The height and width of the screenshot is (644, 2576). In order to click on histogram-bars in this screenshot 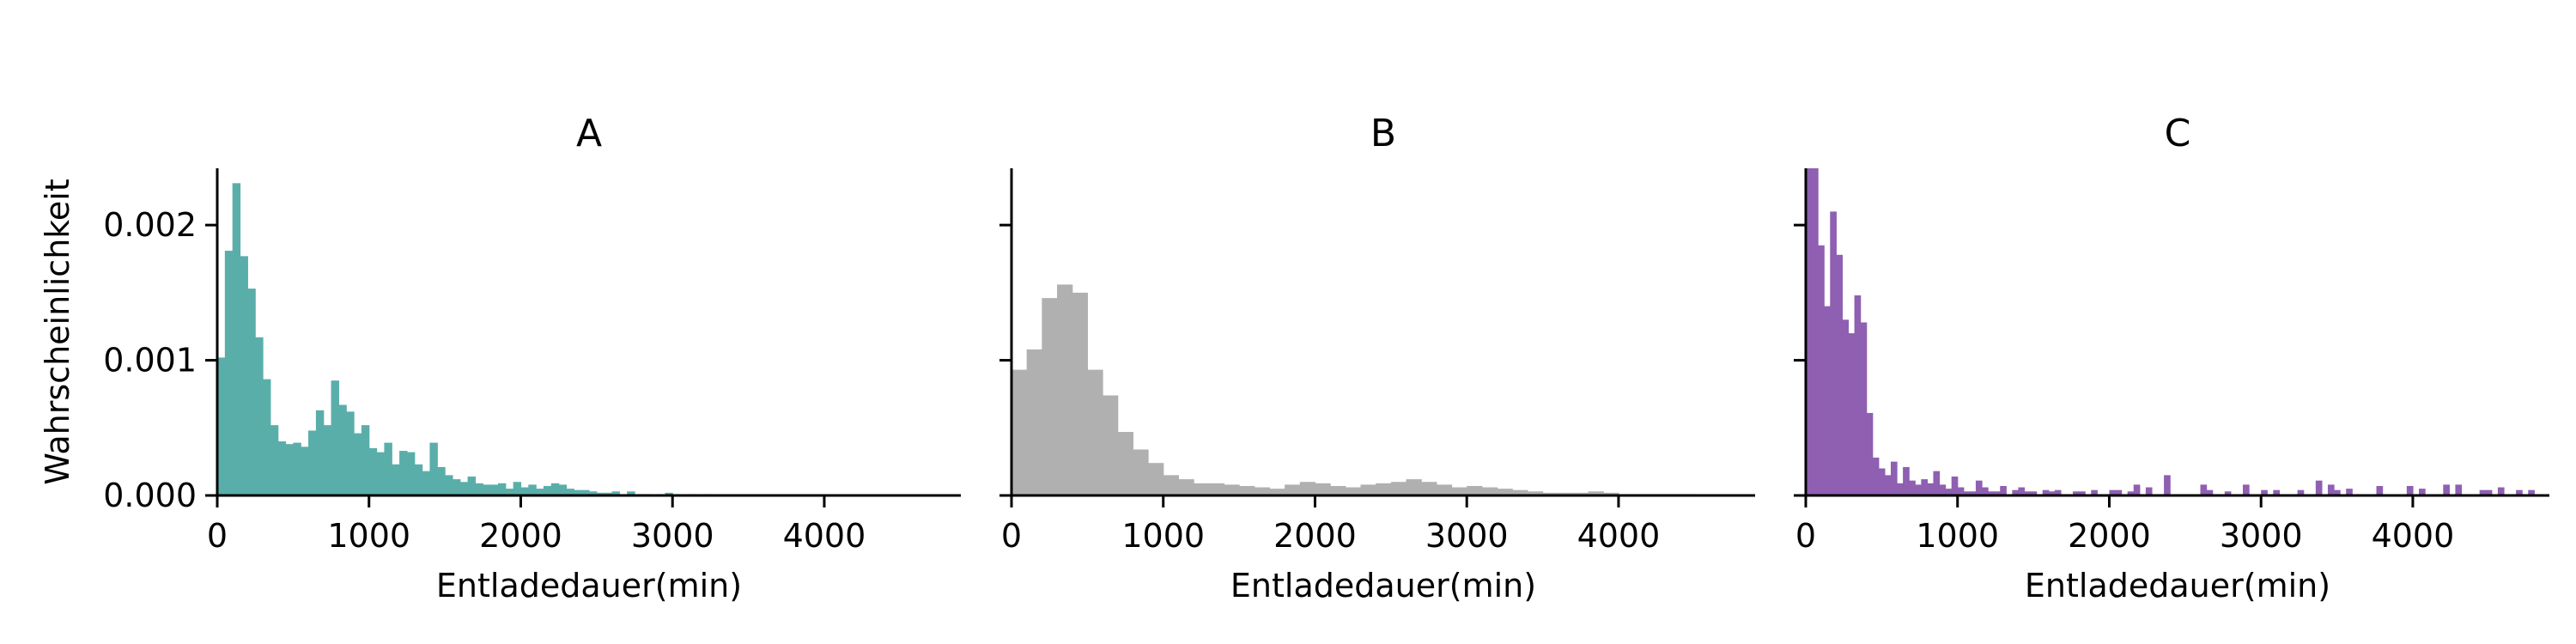, I will do `click(464, 339)`.